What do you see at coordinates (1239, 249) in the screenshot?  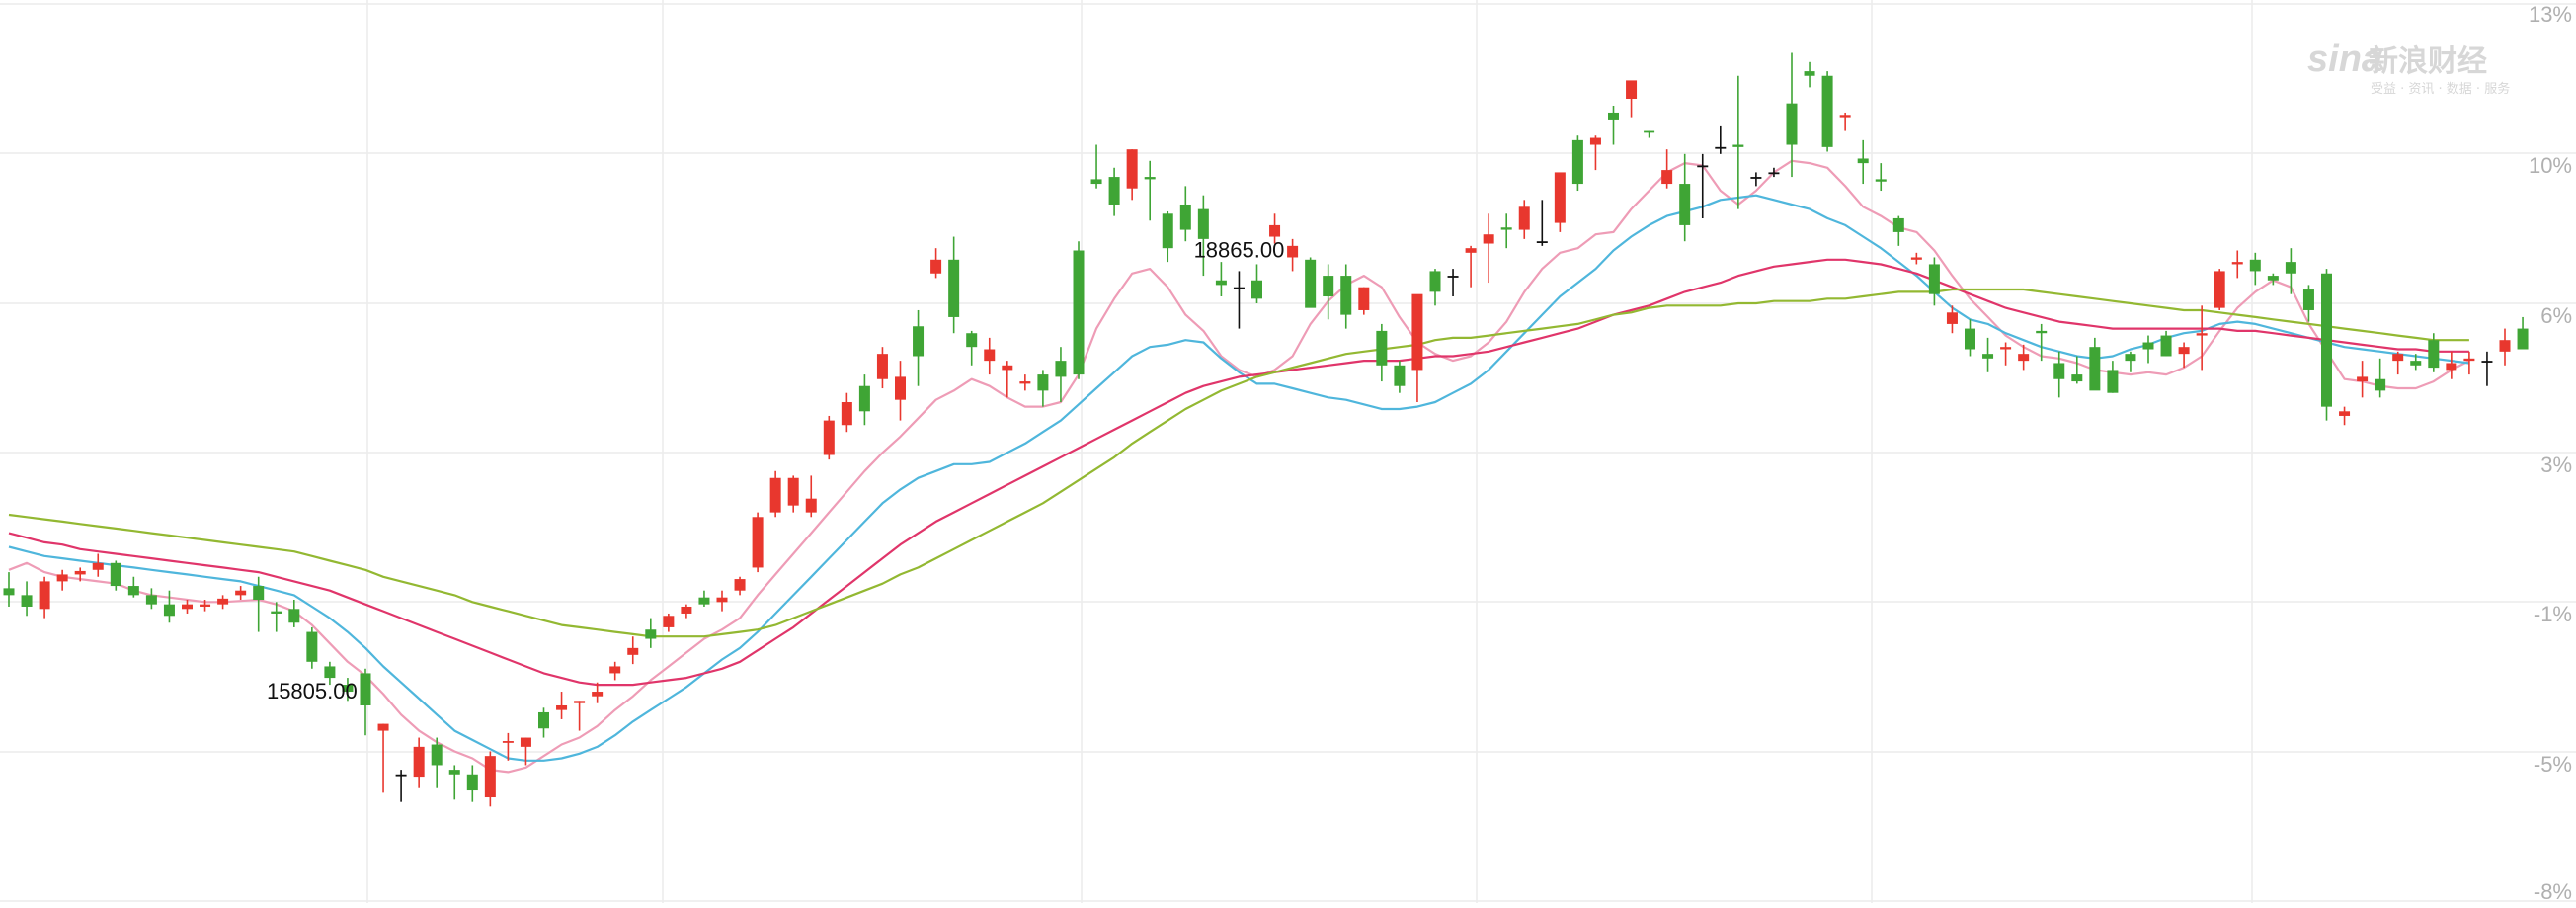 I see `max-price-label: 18865.00` at bounding box center [1239, 249].